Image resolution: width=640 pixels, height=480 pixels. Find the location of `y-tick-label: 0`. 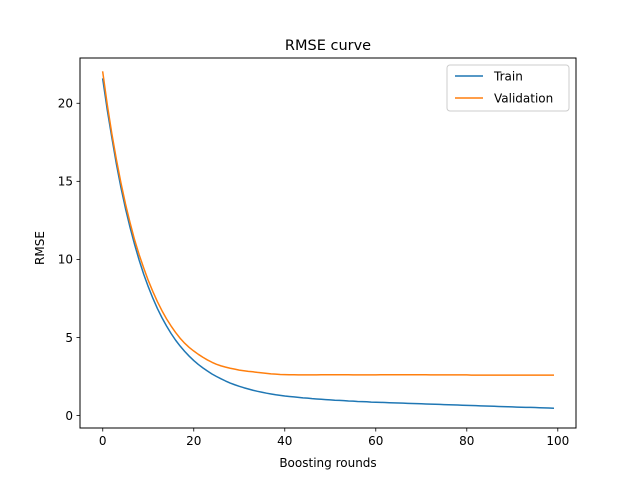

y-tick-label: 0 is located at coordinates (69, 416).